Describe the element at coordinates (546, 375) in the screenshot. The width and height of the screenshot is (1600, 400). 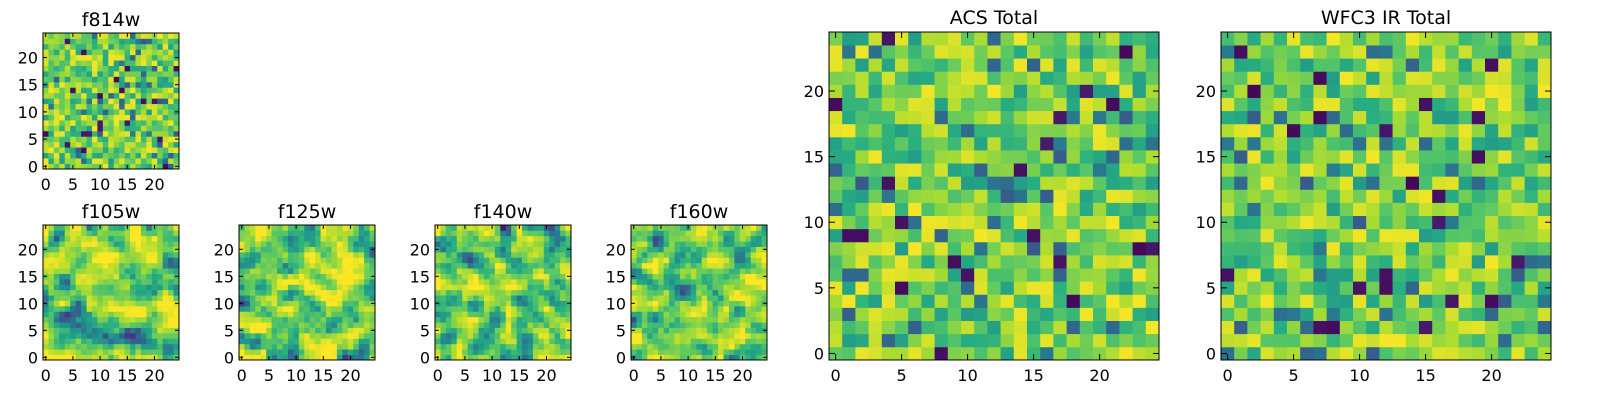
I see `x-tick-label: 20` at that location.